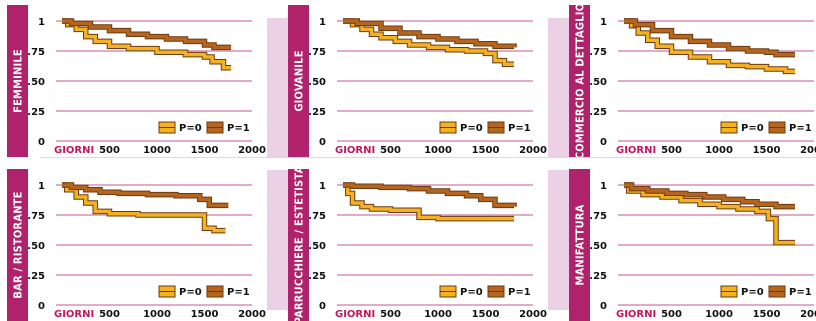  I want to click on chart-title-bar: COMMERCIO AL DETTAGLIO, so click(579, 81).